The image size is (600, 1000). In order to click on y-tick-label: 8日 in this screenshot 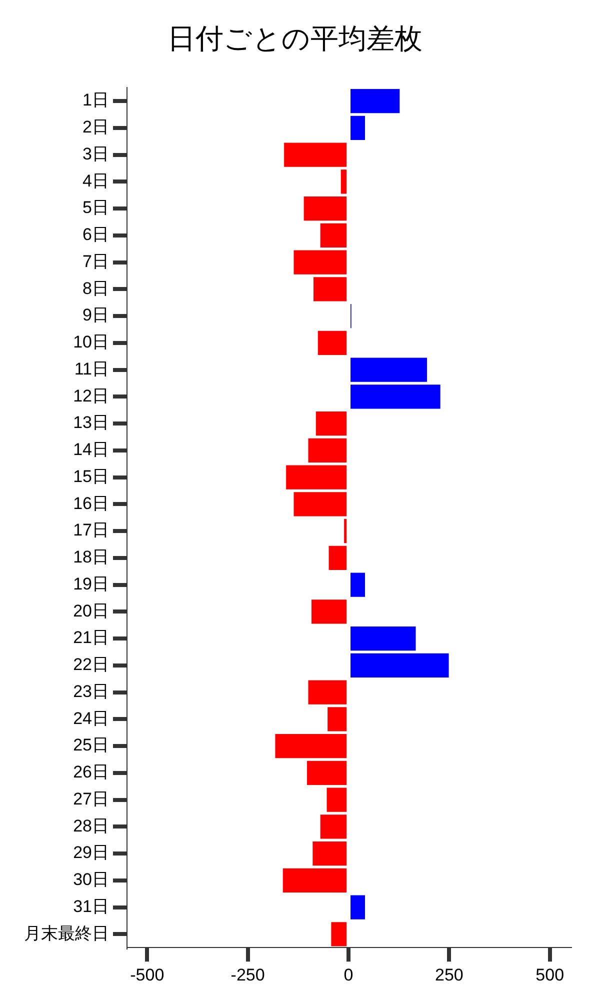, I will do `click(95, 288)`.